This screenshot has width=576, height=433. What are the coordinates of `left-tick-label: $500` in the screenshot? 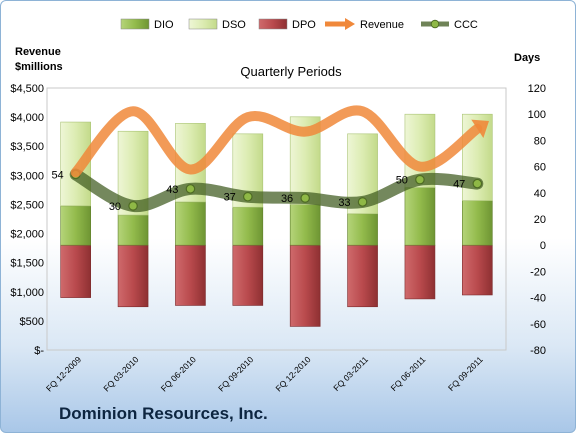 It's located at (32, 322).